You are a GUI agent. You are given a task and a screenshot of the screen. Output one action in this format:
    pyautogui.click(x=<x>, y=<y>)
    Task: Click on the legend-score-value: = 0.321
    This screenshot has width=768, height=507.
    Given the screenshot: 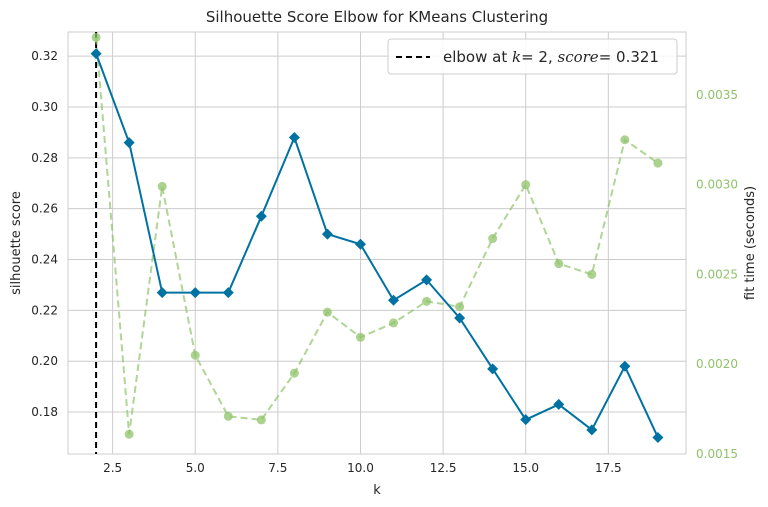 What is the action you would take?
    pyautogui.click(x=629, y=57)
    